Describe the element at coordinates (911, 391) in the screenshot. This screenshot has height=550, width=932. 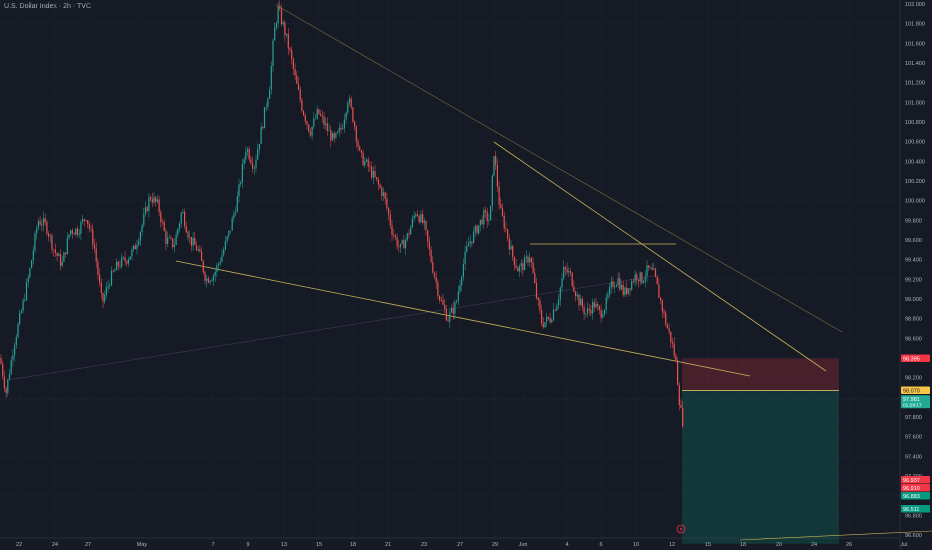
I see `price-label-value: 98.070` at that location.